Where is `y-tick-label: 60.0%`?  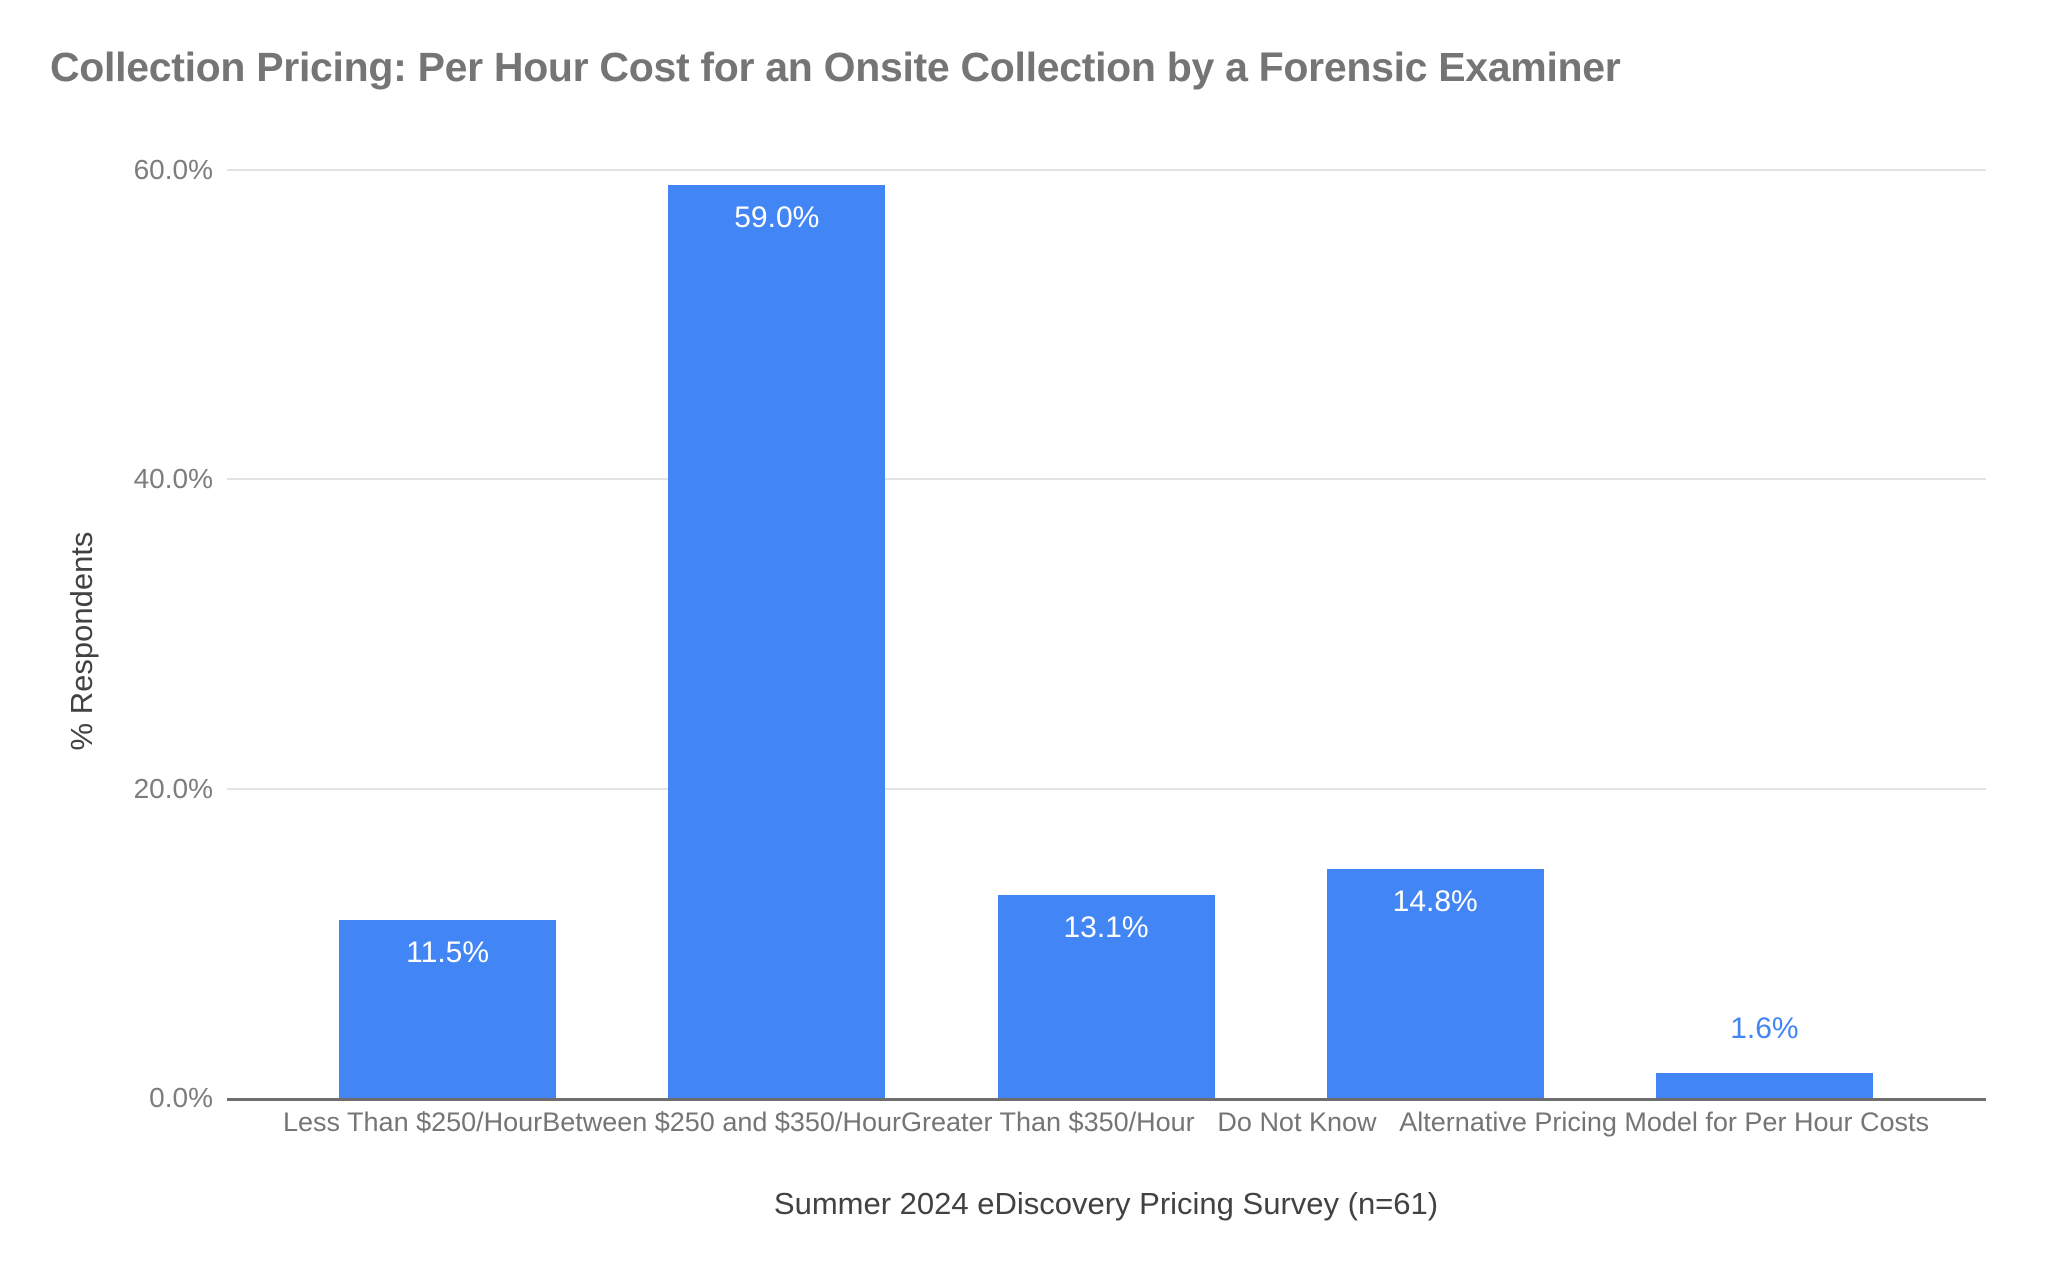
y-tick-label: 60.0% is located at coordinates (173, 169).